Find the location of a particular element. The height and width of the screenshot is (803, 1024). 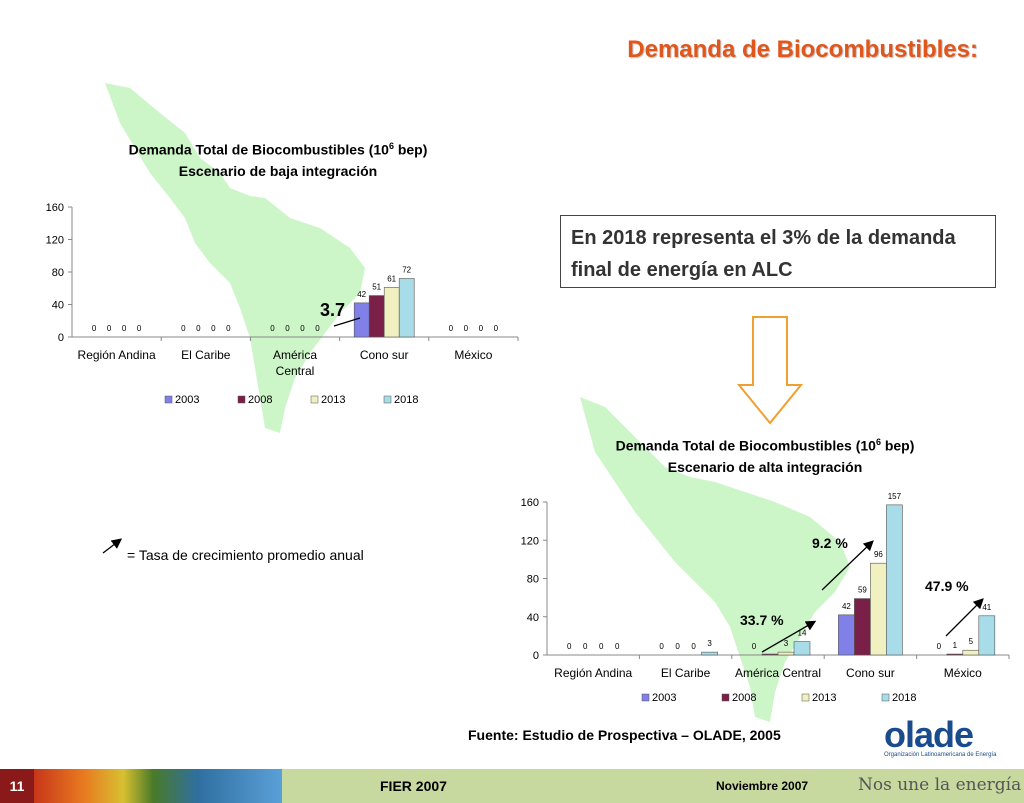

chart2-title-part1: Demanda Total de Biocombustibles (10 is located at coordinates (745, 445).